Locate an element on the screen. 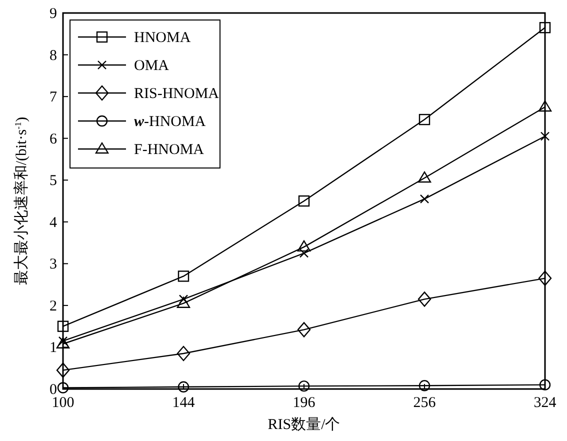 The image size is (567, 441). y-tick-label: 5 is located at coordinates (53, 181).